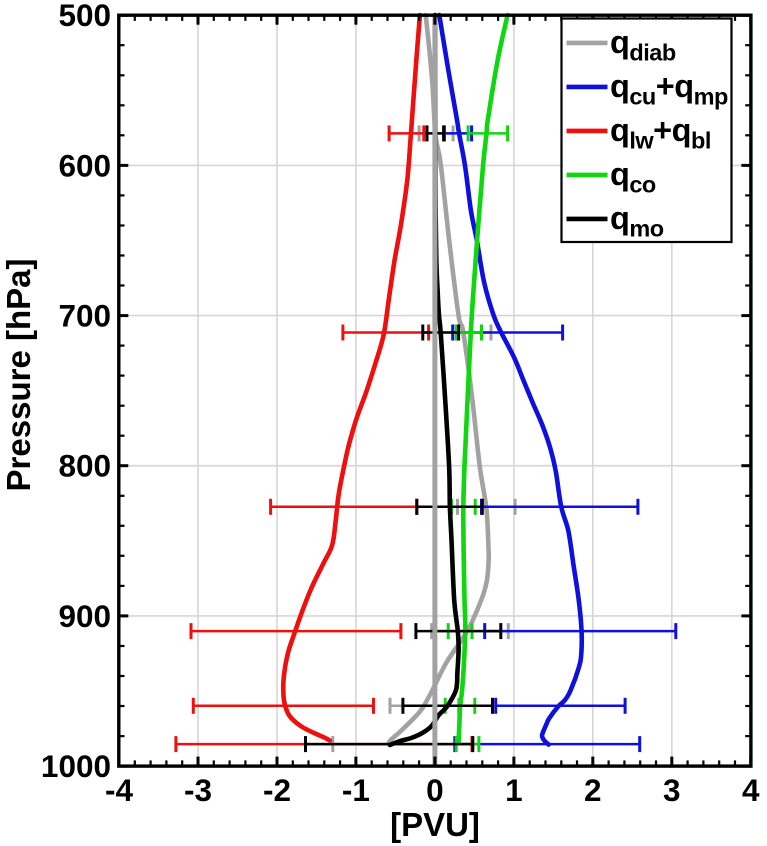 The height and width of the screenshot is (846, 767). I want to click on svg-text: -2, so click(277, 790).